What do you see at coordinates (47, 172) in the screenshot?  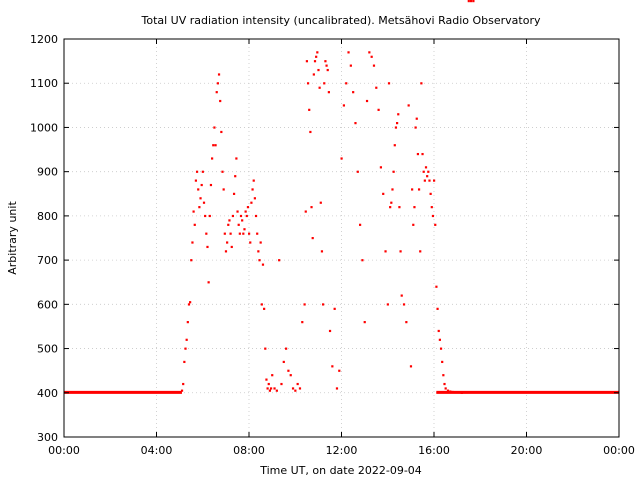 I see `y-tick-label: 900` at bounding box center [47, 172].